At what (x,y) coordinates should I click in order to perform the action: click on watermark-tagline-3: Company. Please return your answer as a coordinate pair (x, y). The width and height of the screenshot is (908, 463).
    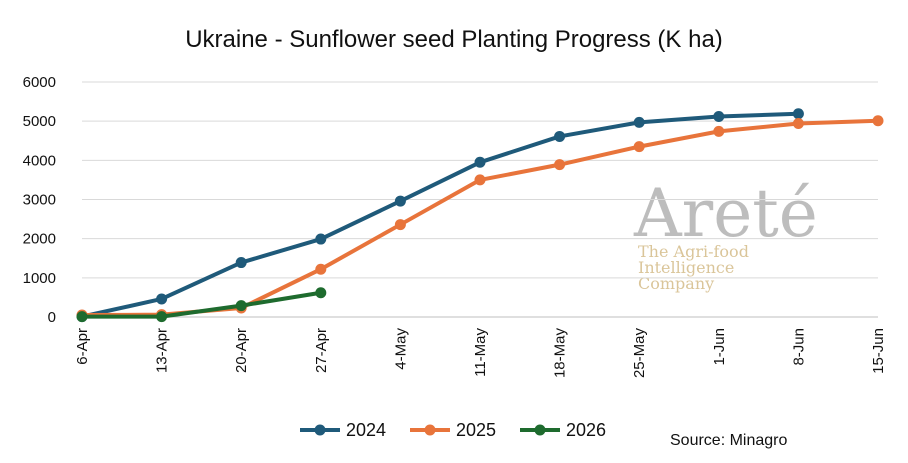
    Looking at the image, I should click on (676, 283).